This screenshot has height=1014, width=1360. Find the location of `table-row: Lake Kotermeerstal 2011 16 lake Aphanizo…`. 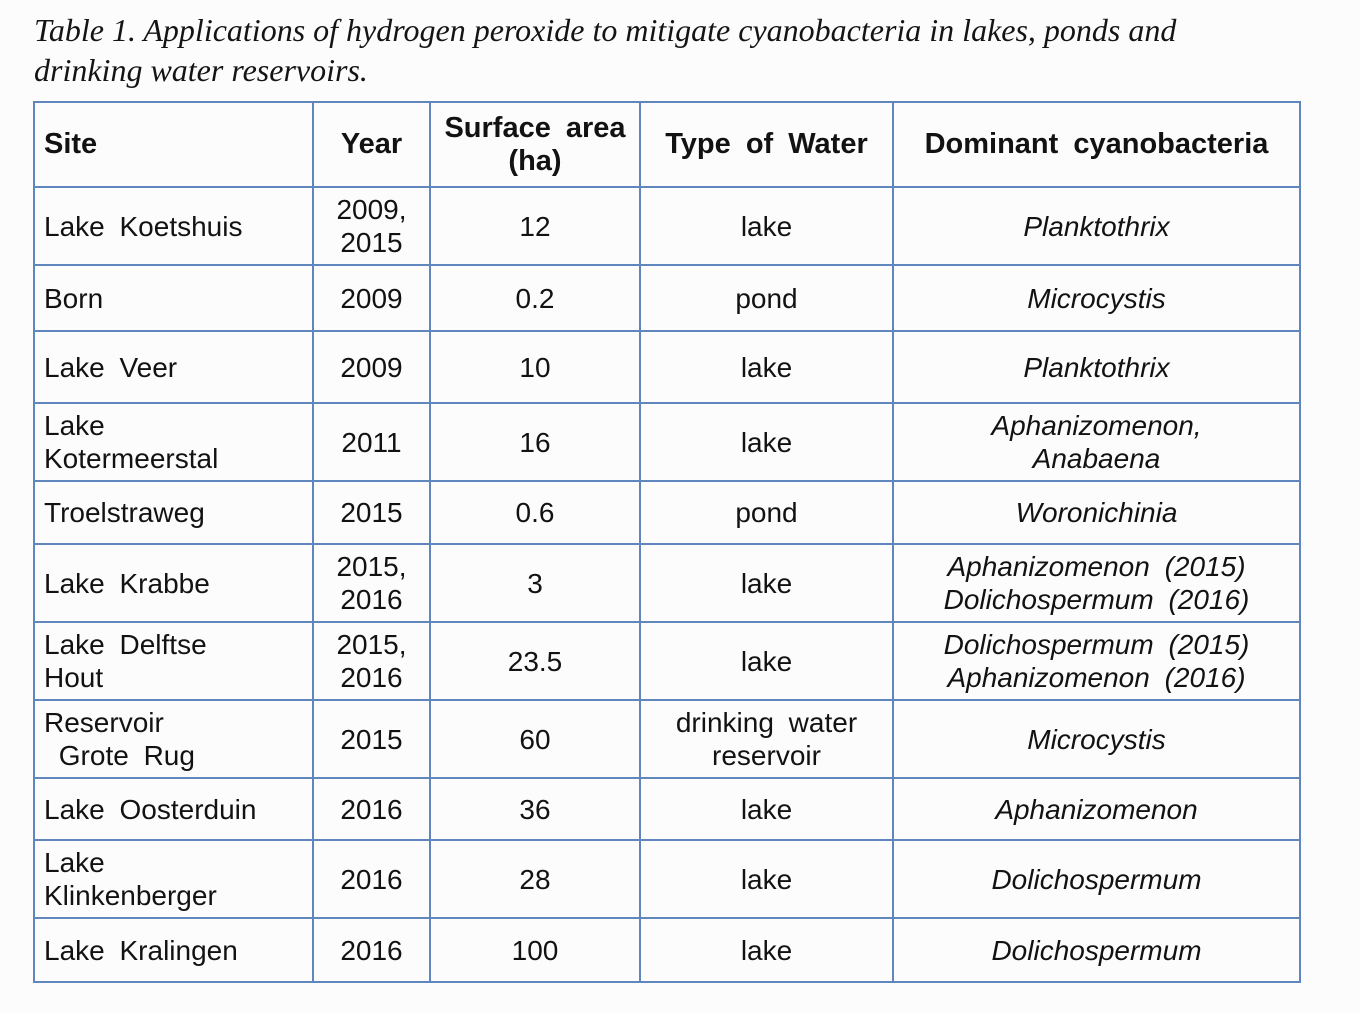

table-row: Lake Kotermeerstal 2011 16 lake Aphanizo… is located at coordinates (667, 442).